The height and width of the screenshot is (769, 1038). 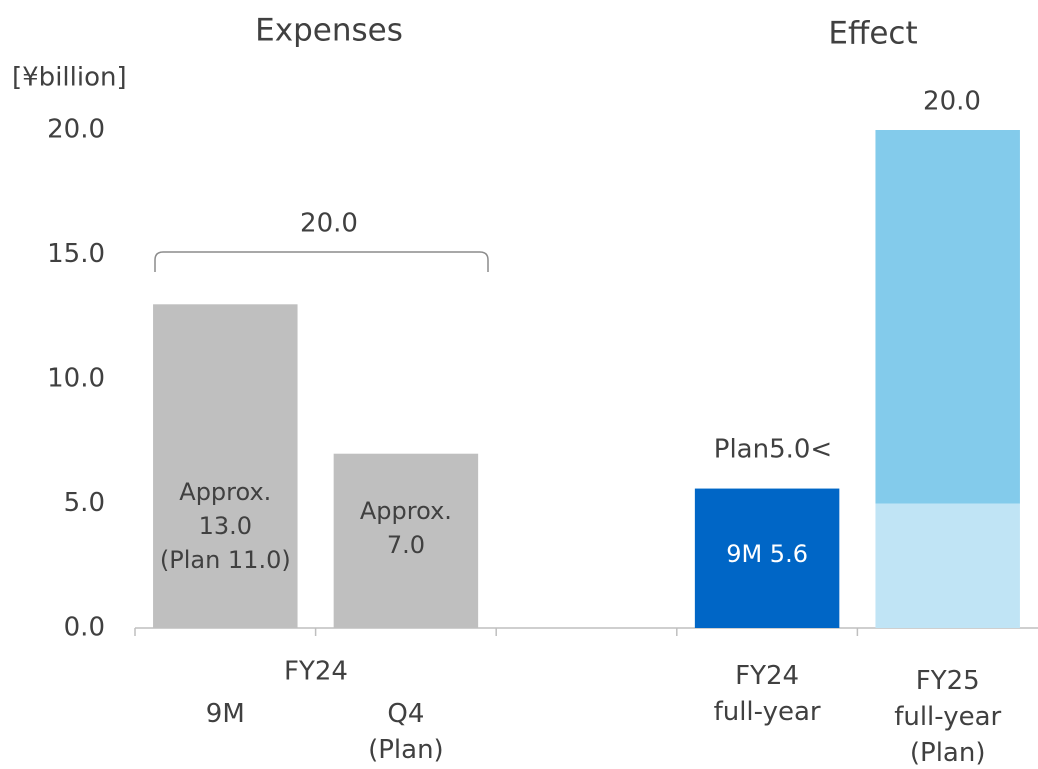 What do you see at coordinates (84, 503) in the screenshot?
I see `y-tick-label: 5.0` at bounding box center [84, 503].